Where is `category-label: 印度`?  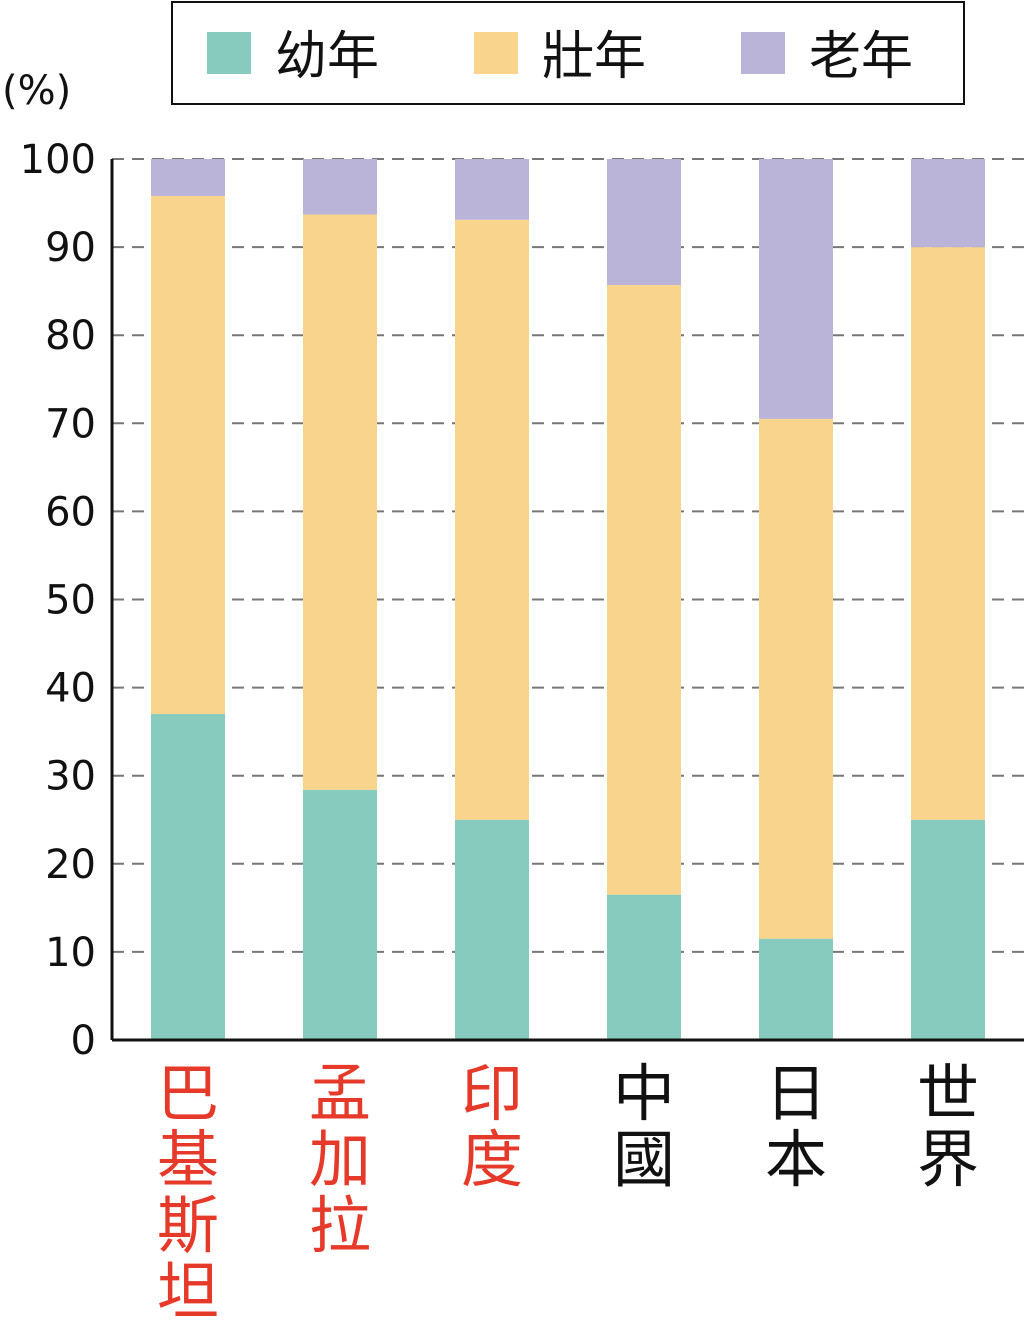 category-label: 印度 is located at coordinates (492, 1126).